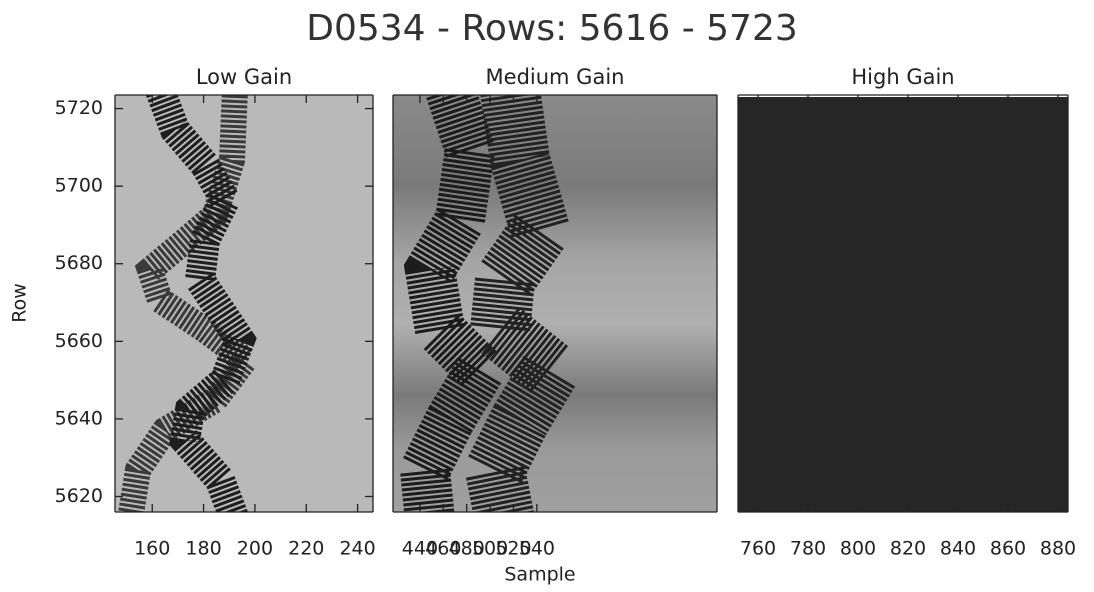 The height and width of the screenshot is (592, 1094). Describe the element at coordinates (79, 108) in the screenshot. I see `y-tick-label: 5720` at that location.